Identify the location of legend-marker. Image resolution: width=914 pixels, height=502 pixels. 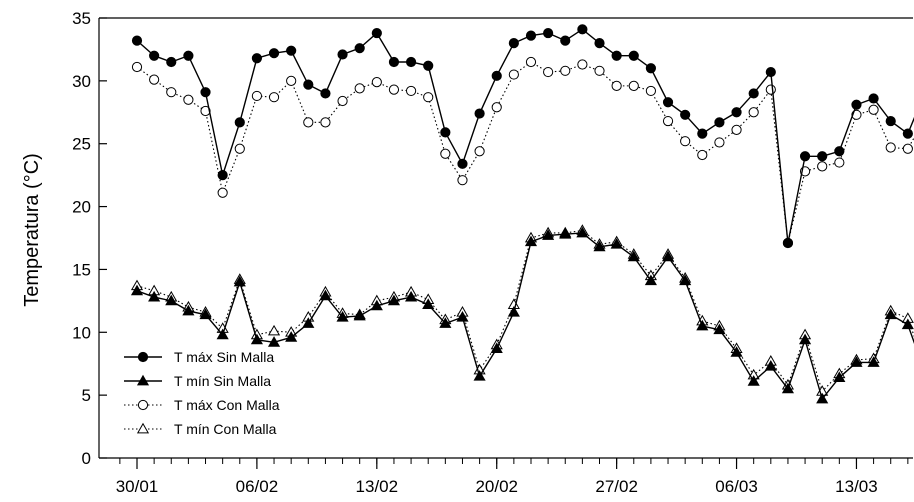
(143, 357).